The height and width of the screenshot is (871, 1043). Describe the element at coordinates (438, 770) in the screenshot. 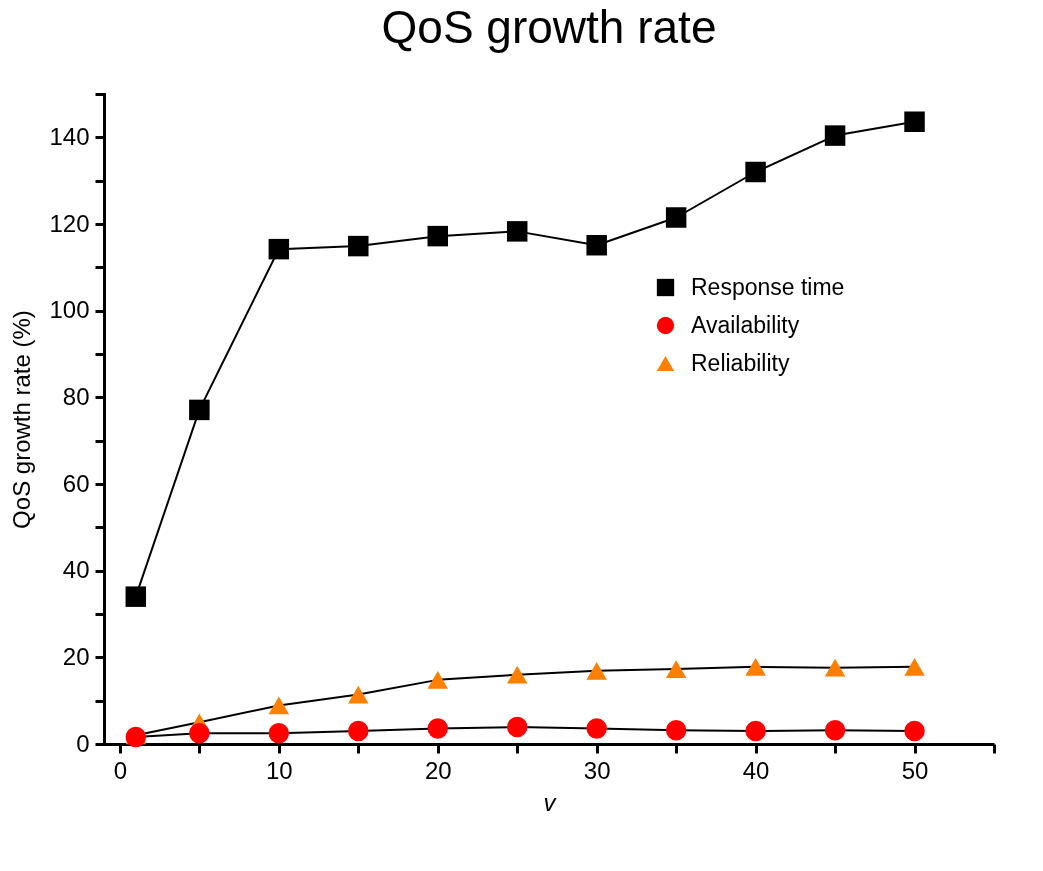

I see `x-tick-label: 20` at that location.